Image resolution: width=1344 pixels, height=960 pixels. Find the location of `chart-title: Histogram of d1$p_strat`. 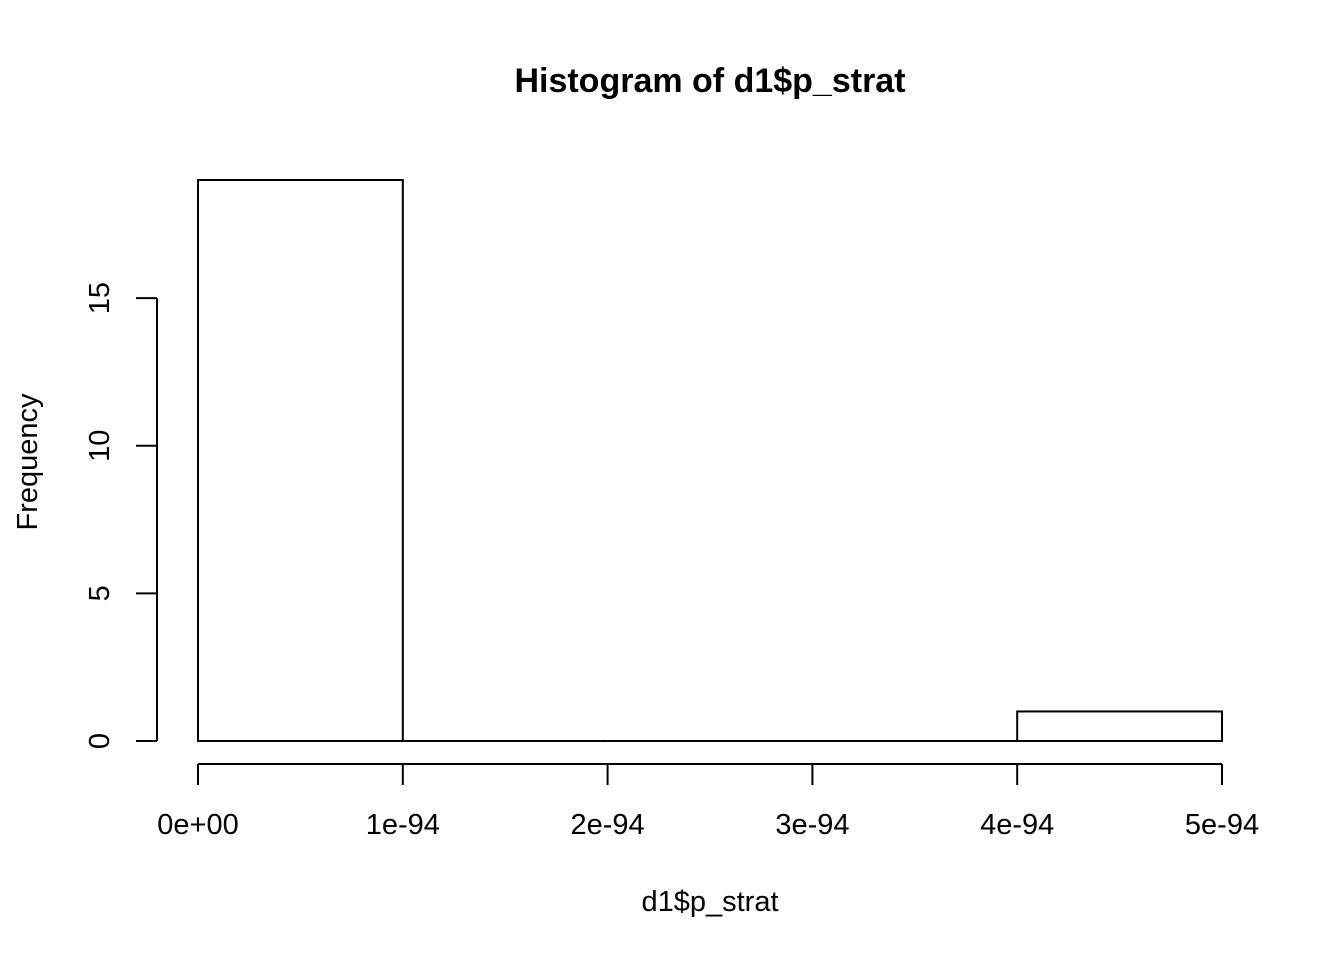

chart-title: Histogram of d1$p_strat is located at coordinates (709, 81).